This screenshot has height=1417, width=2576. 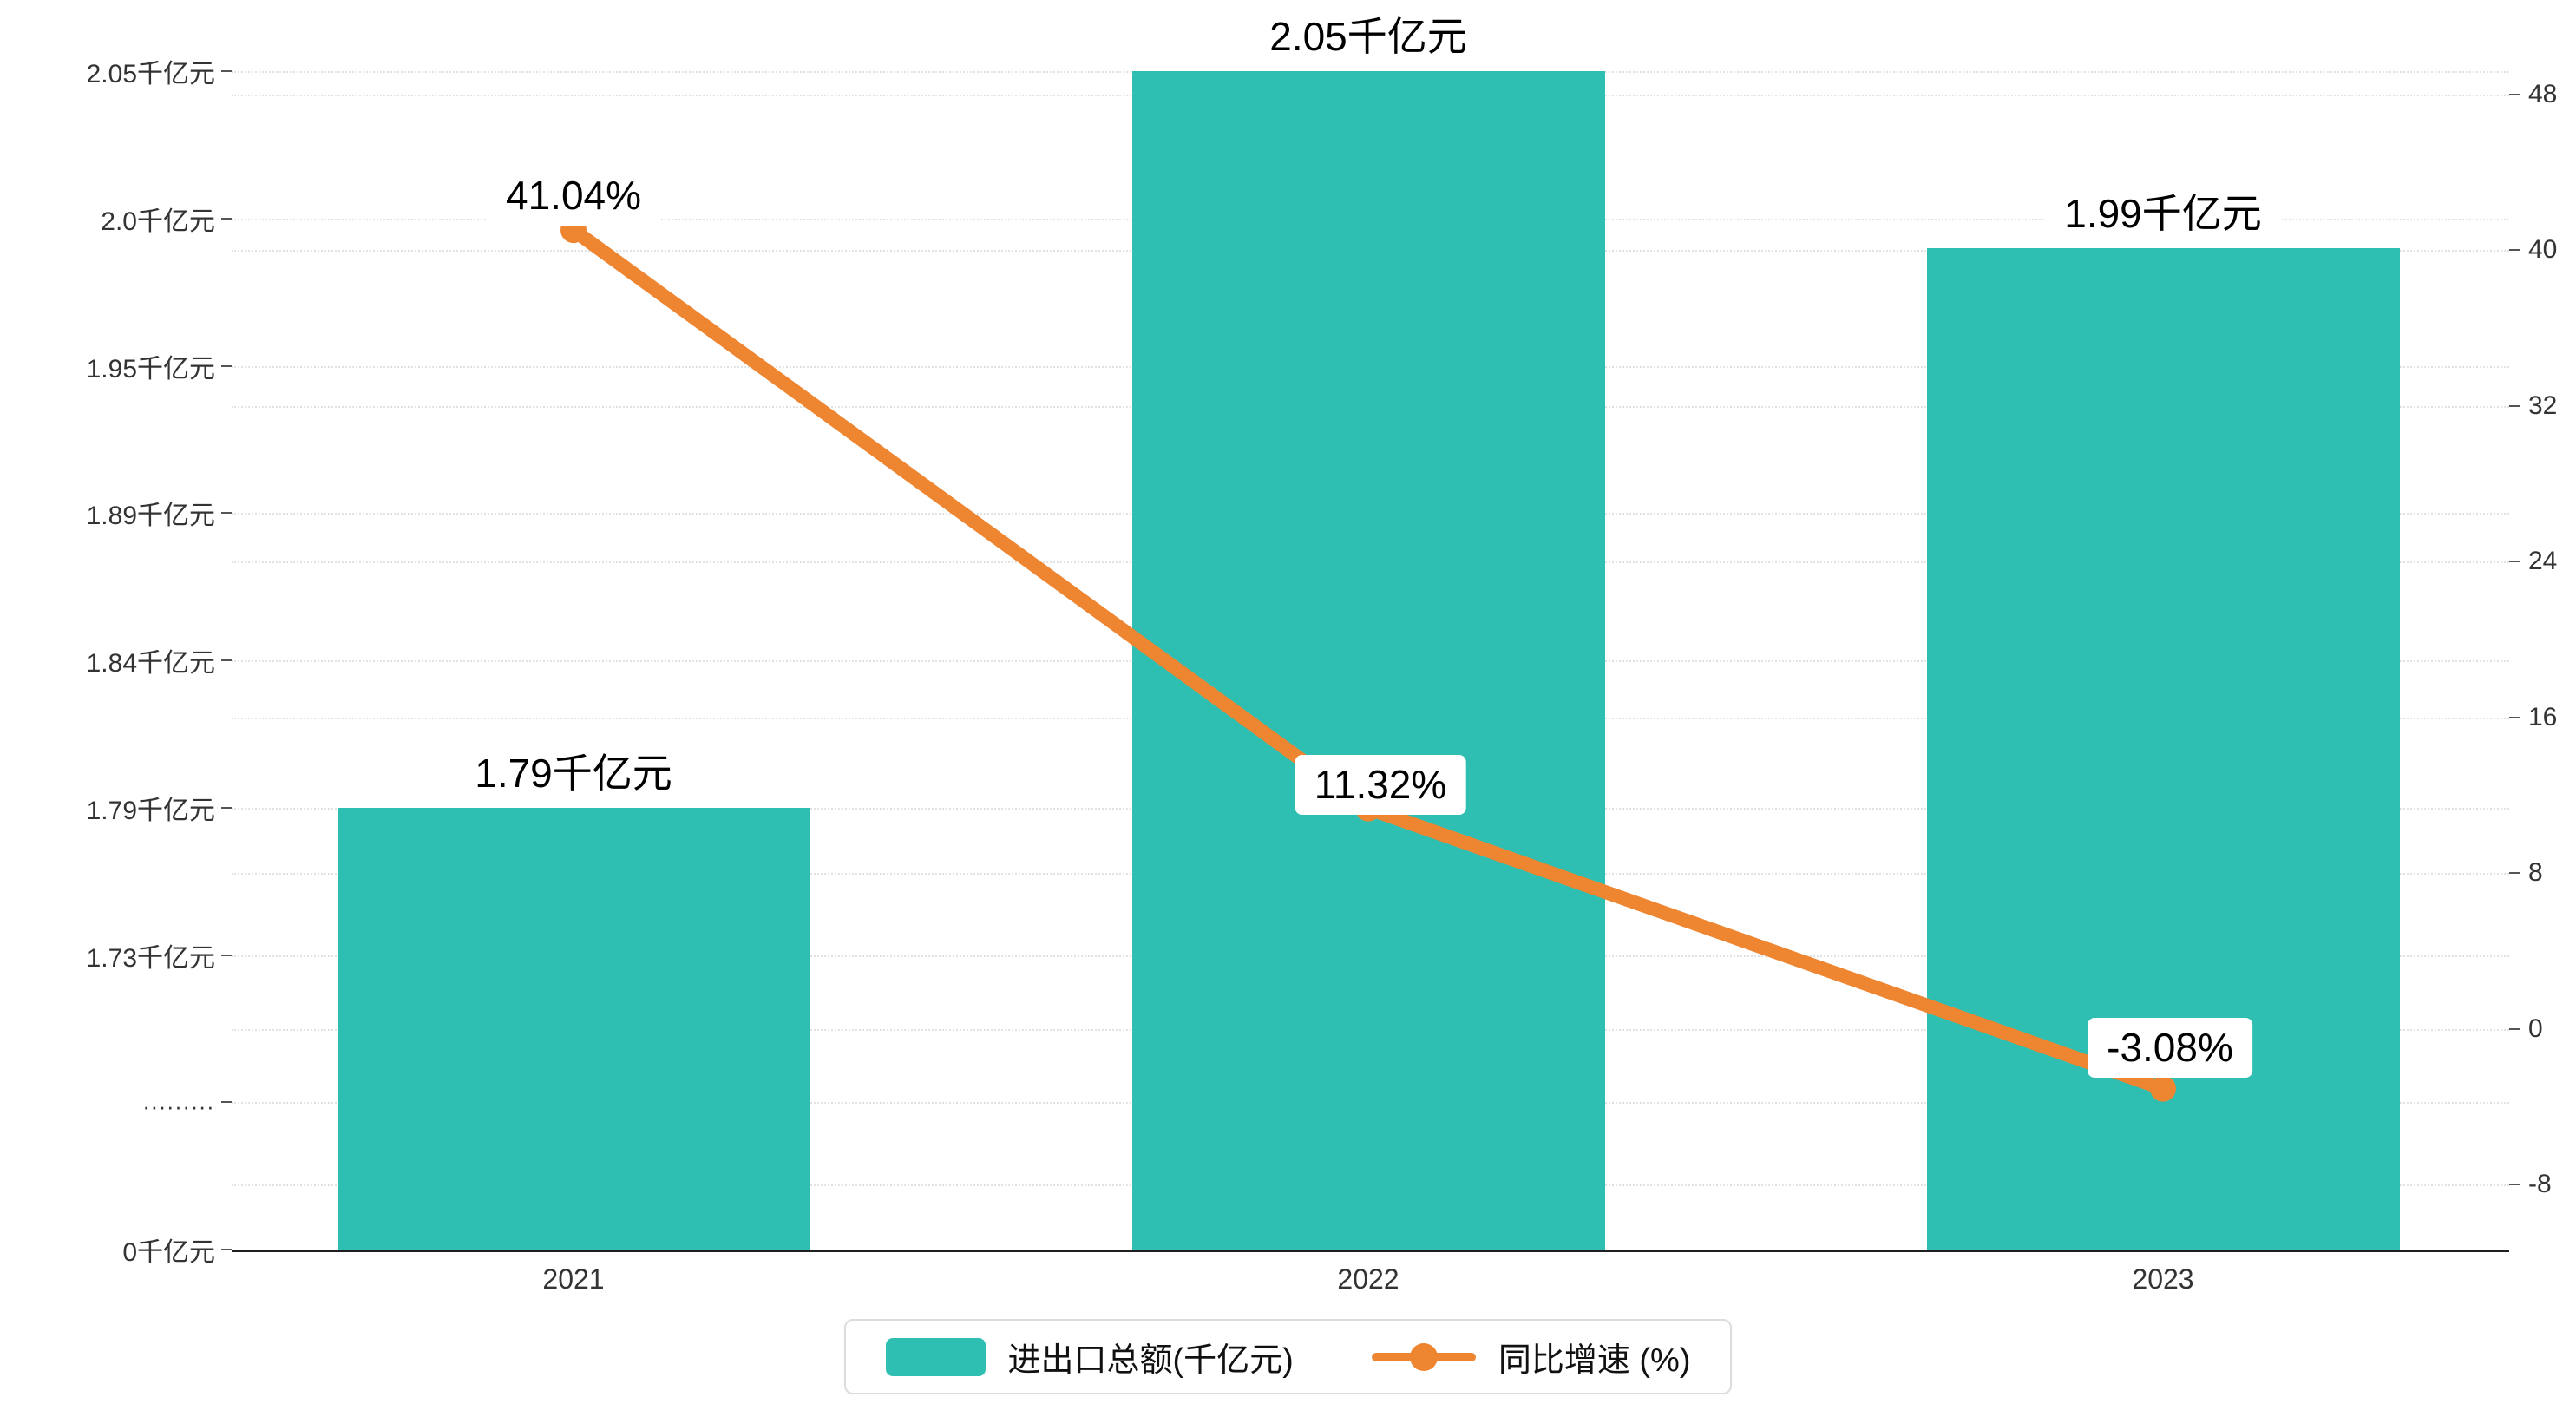 I want to click on right-axis-tick-label: -8, so click(x=2540, y=1184).